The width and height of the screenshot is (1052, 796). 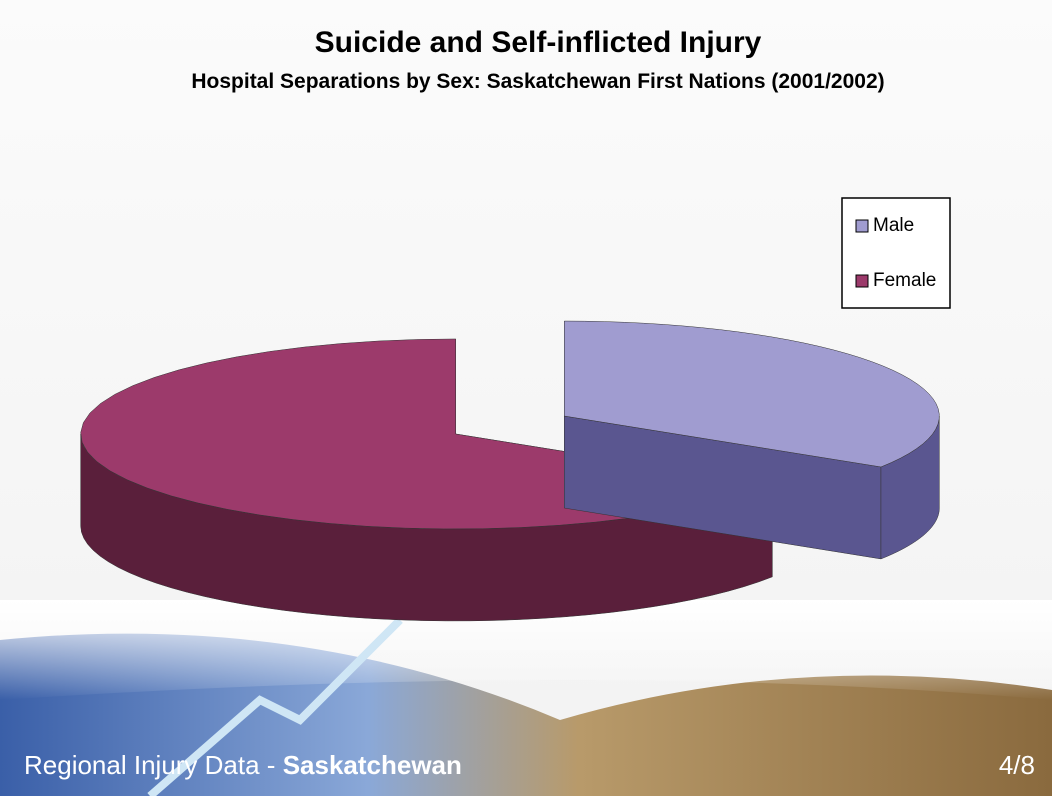 I want to click on footer-text: Regional Injury Data -, so click(x=153, y=765).